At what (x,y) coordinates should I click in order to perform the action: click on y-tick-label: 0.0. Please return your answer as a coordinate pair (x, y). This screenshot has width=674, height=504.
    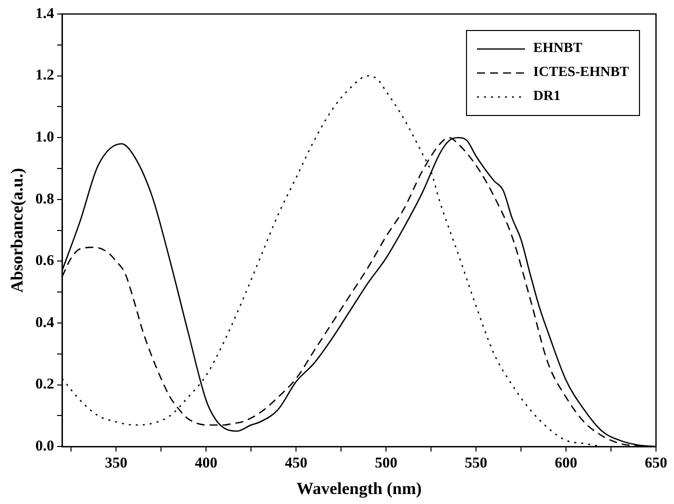
    Looking at the image, I should click on (44, 446).